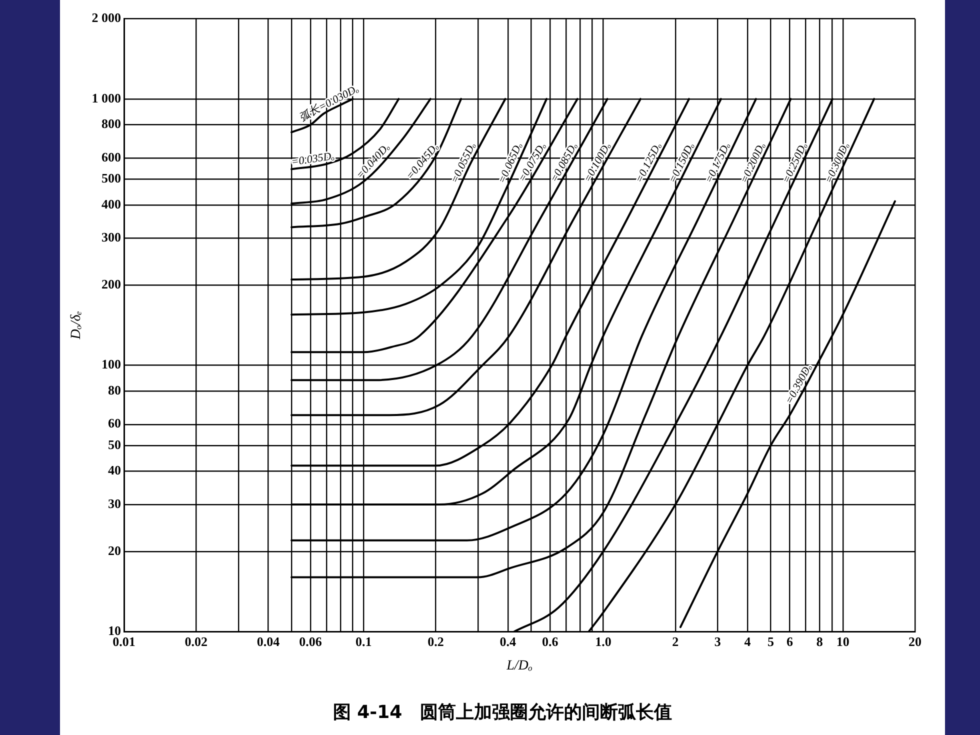  Describe the element at coordinates (112, 237) in the screenshot. I see `y-tick-label: 300` at that location.